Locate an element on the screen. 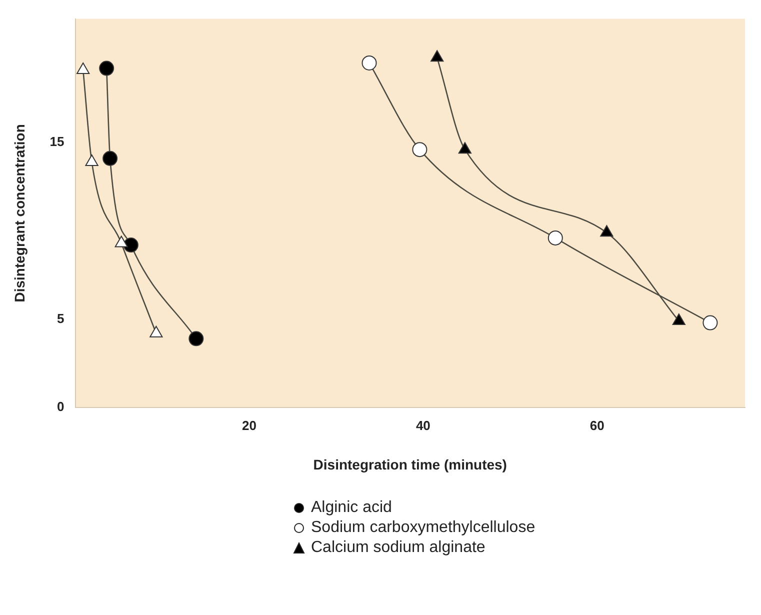 The width and height of the screenshot is (761, 615). x-tick-label: 20 is located at coordinates (249, 425).